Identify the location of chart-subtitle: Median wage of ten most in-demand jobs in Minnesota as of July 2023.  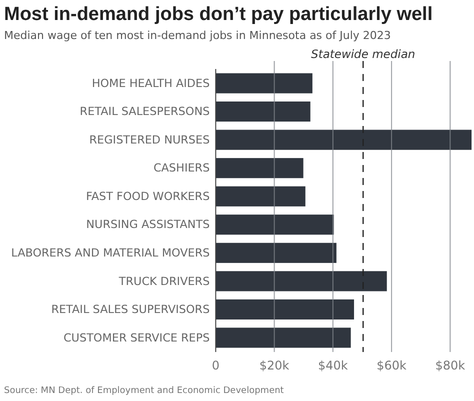
(197, 35).